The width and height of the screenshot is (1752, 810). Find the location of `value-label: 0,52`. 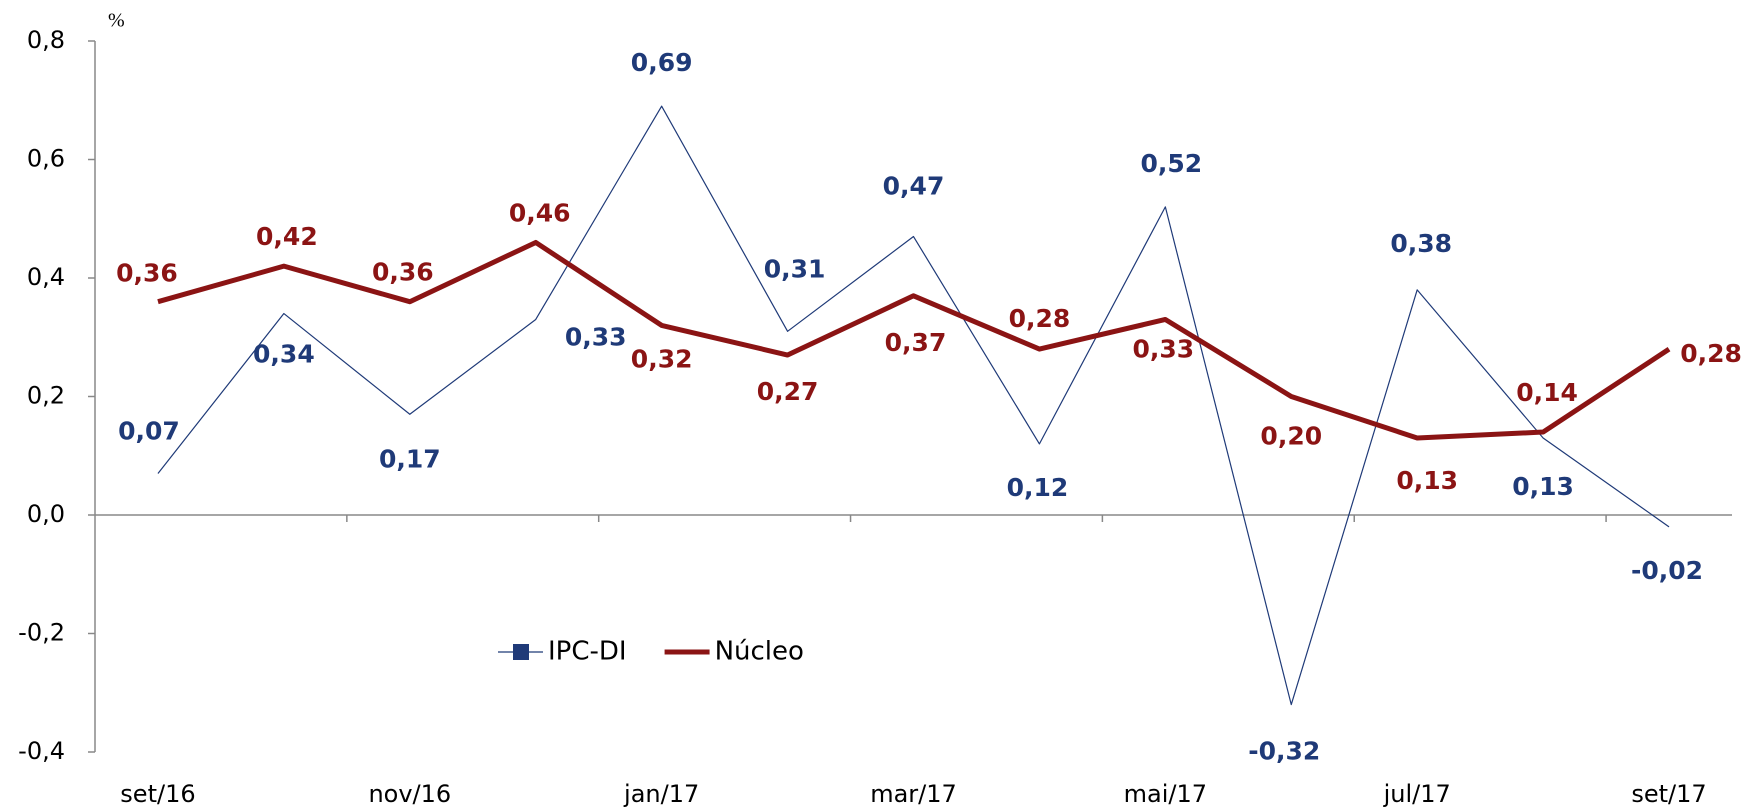

value-label: 0,52 is located at coordinates (1172, 163).